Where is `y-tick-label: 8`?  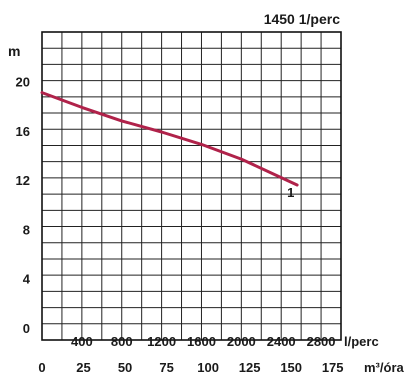
y-tick-label: 8 is located at coordinates (26, 229).